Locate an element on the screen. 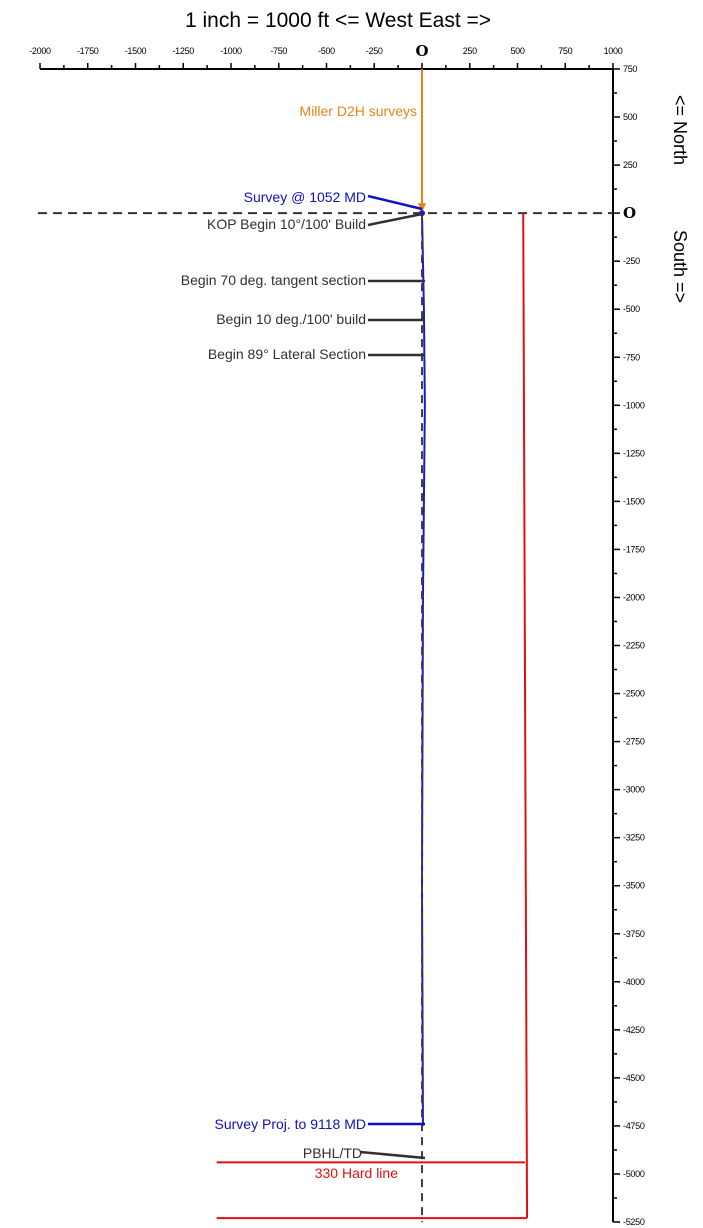 Image resolution: width=703 pixels, height=1228 pixels. y-tick-label: -500 is located at coordinates (631, 309).